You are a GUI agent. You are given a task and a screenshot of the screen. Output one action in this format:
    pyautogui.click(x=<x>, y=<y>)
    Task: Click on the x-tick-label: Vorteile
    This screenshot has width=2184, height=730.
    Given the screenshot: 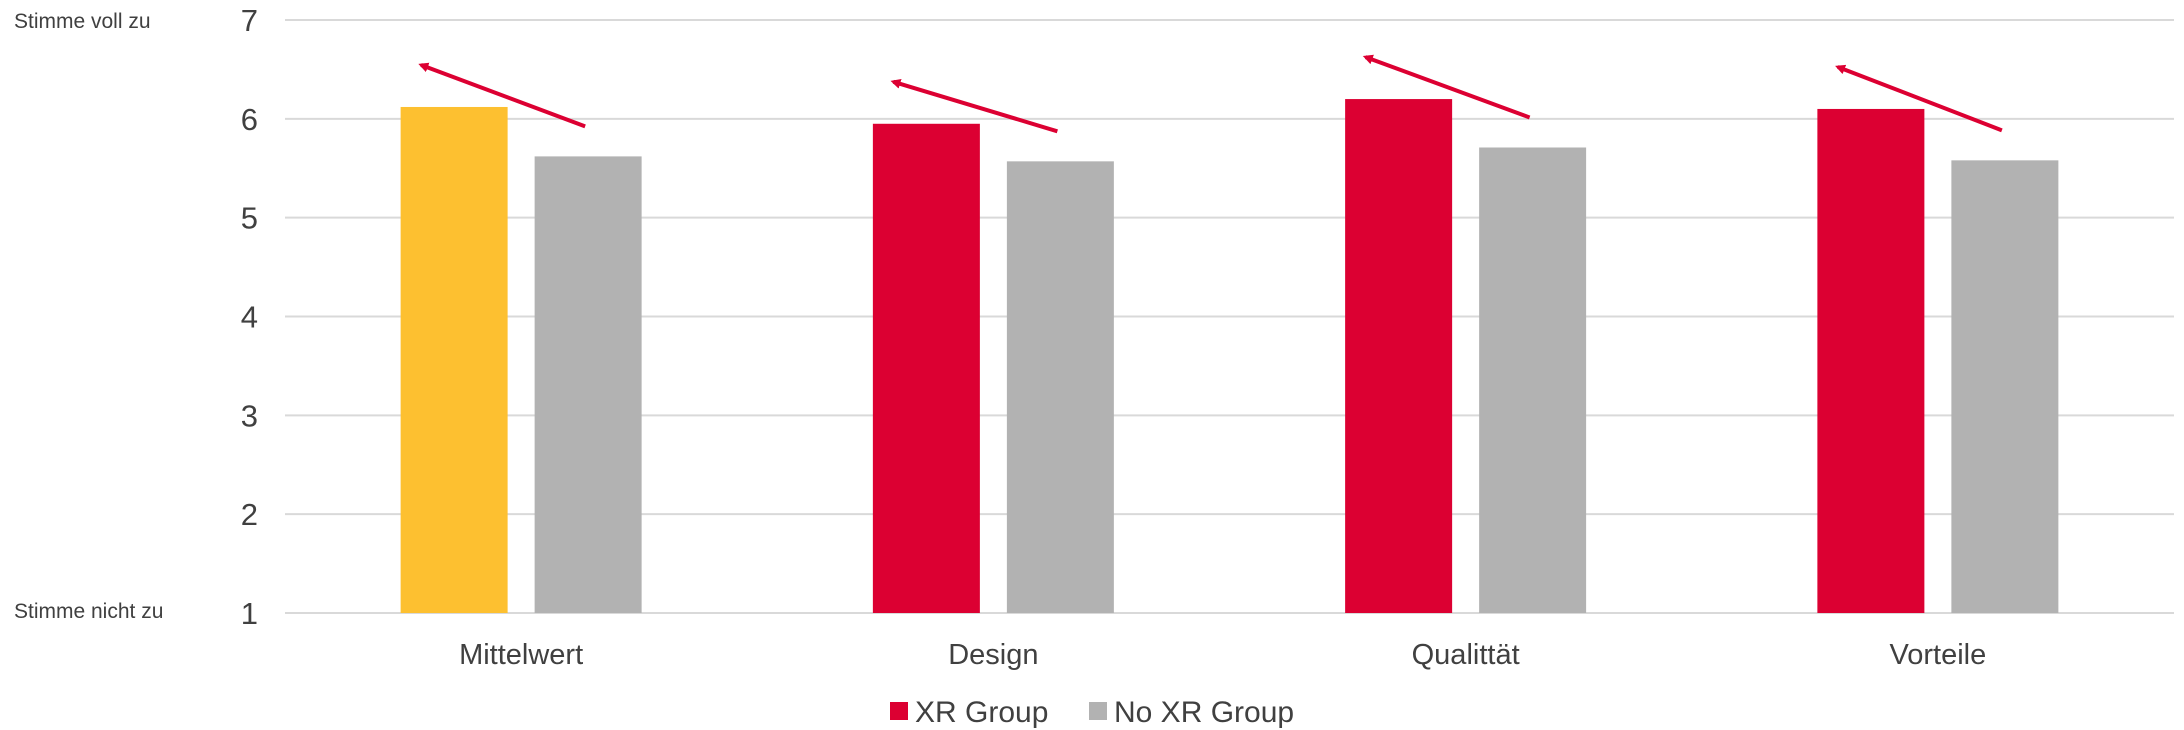 What is the action you would take?
    pyautogui.click(x=1938, y=655)
    